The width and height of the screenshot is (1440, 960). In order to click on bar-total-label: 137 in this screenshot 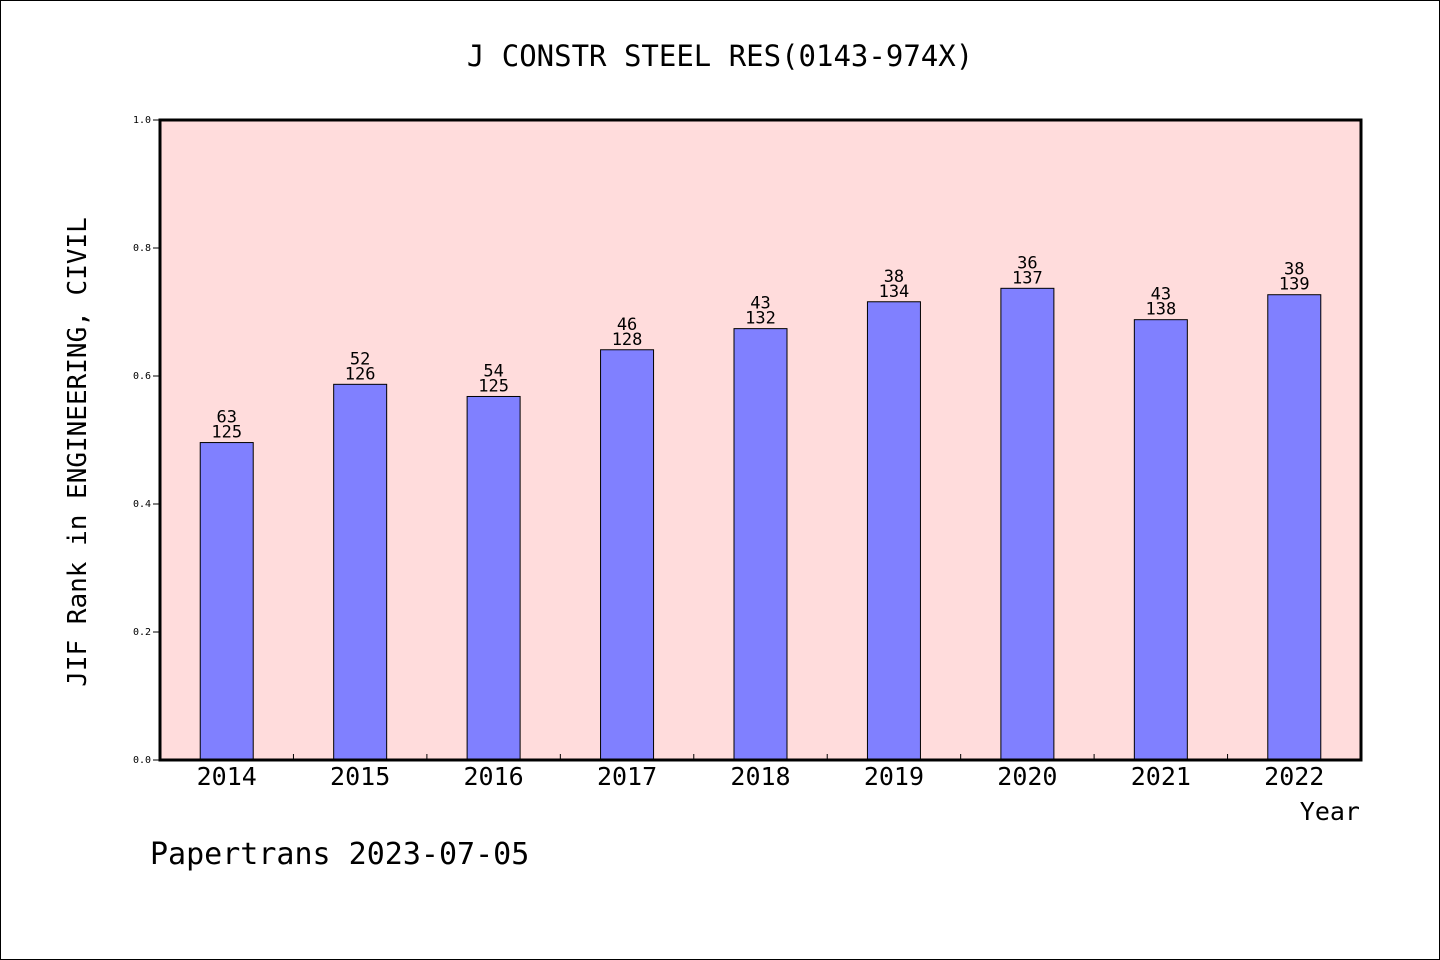, I will do `click(1027, 278)`.